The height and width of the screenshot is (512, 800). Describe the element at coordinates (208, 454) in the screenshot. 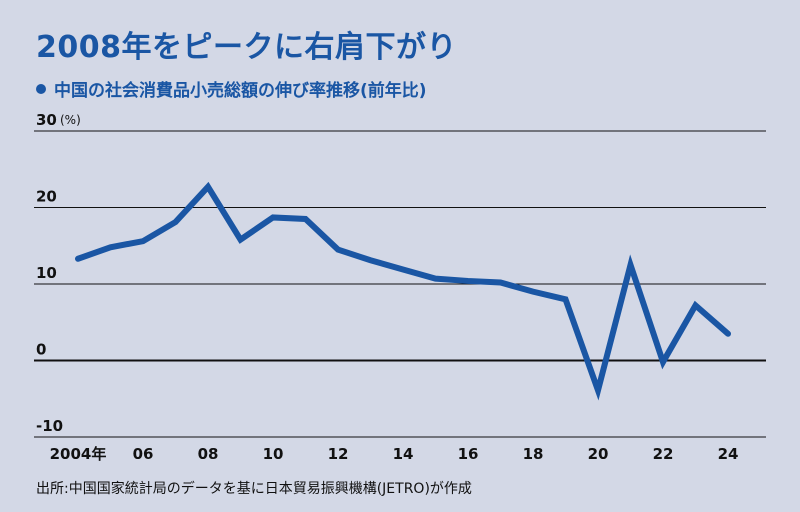

I see `x-tick-label: 08` at that location.